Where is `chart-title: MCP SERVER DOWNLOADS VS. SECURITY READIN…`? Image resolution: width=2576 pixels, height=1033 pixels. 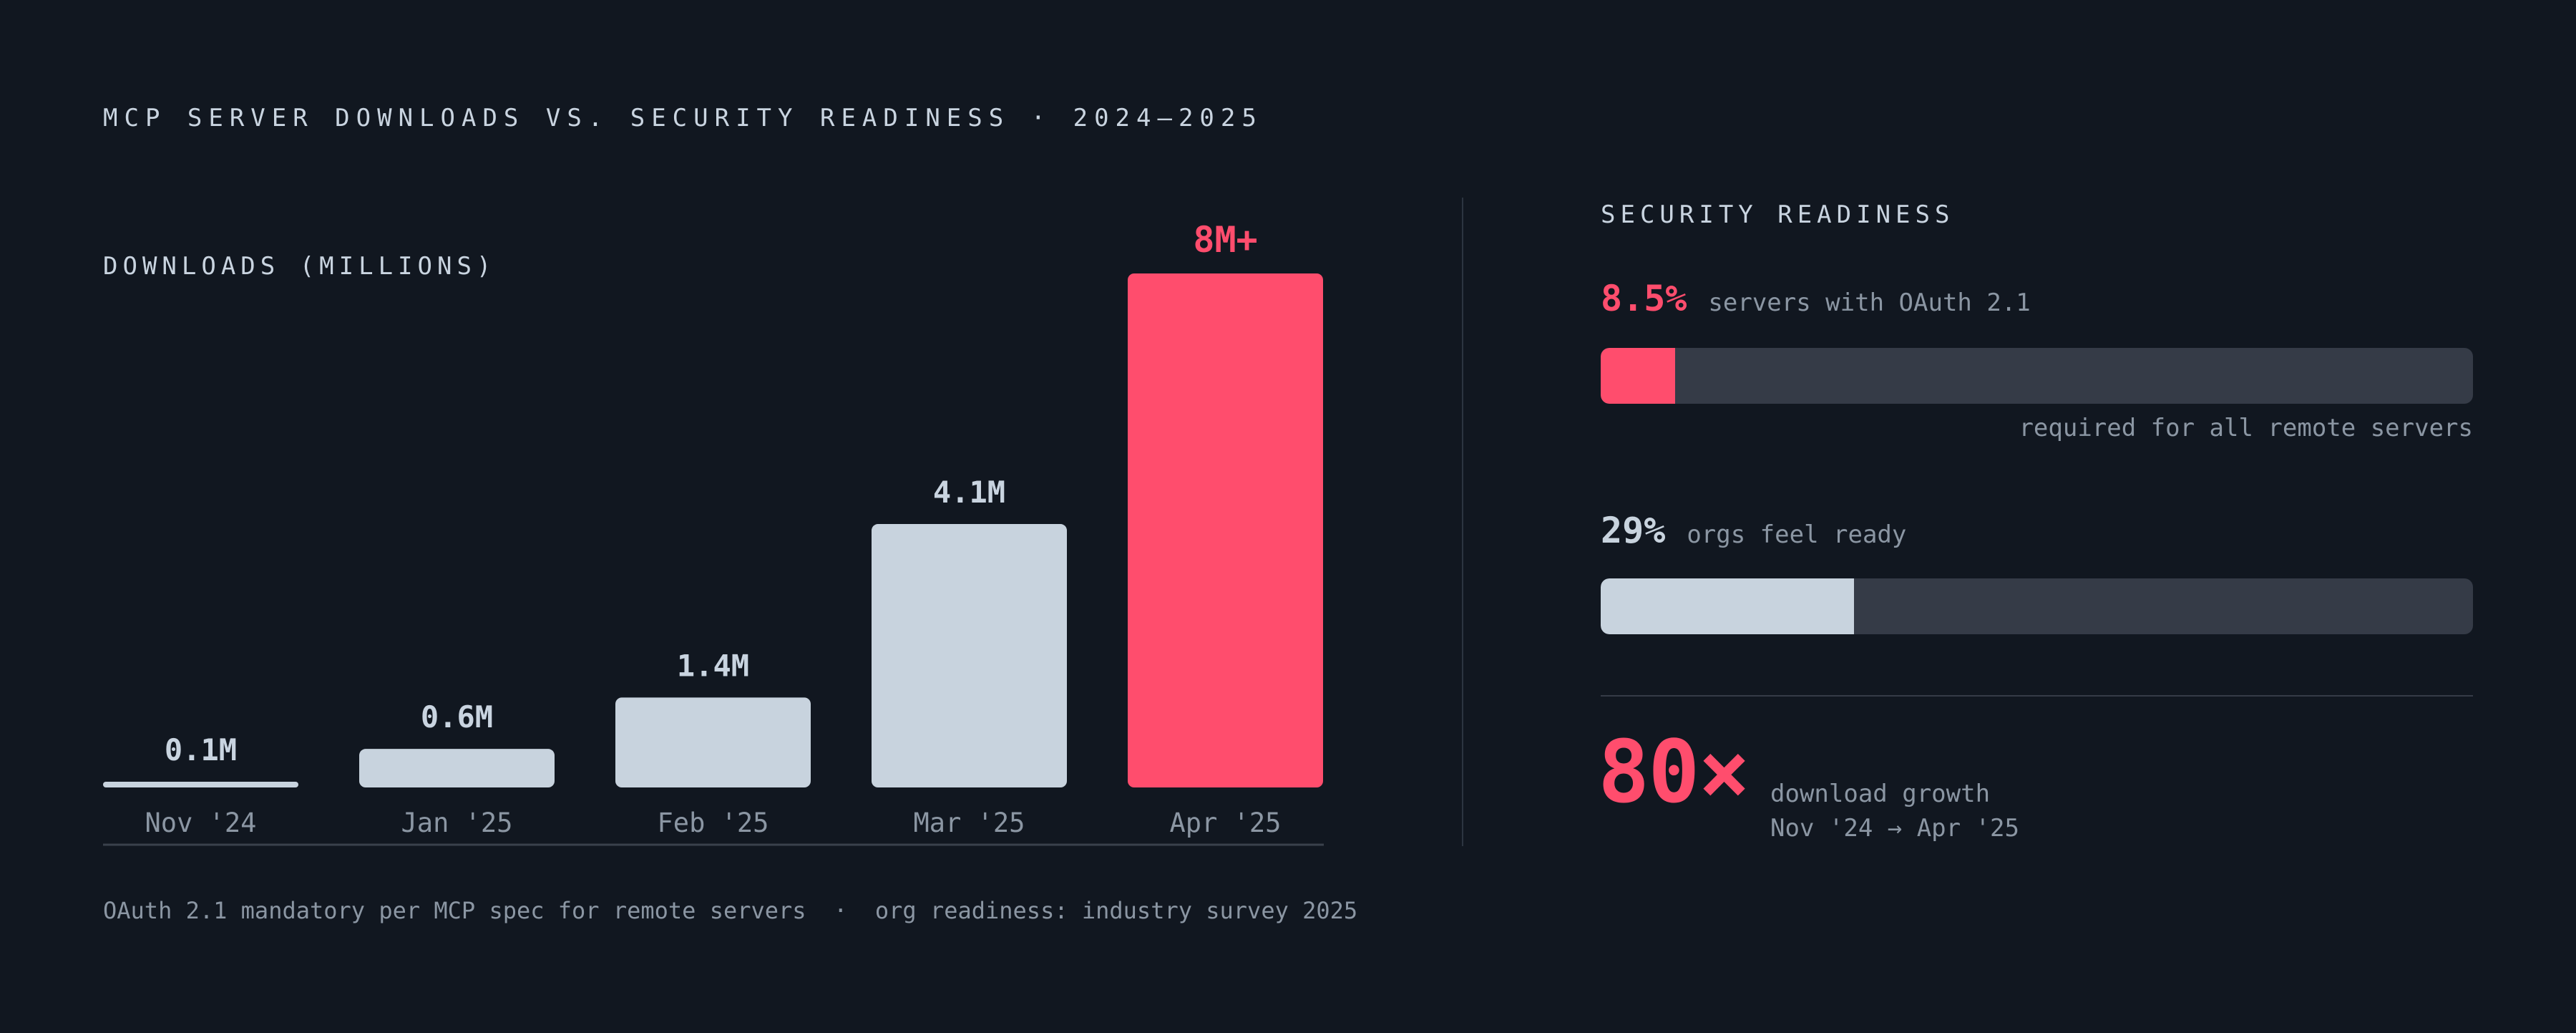
chart-title: MCP SERVER DOWNLOADS VS. SECURITY READIN… is located at coordinates (683, 118).